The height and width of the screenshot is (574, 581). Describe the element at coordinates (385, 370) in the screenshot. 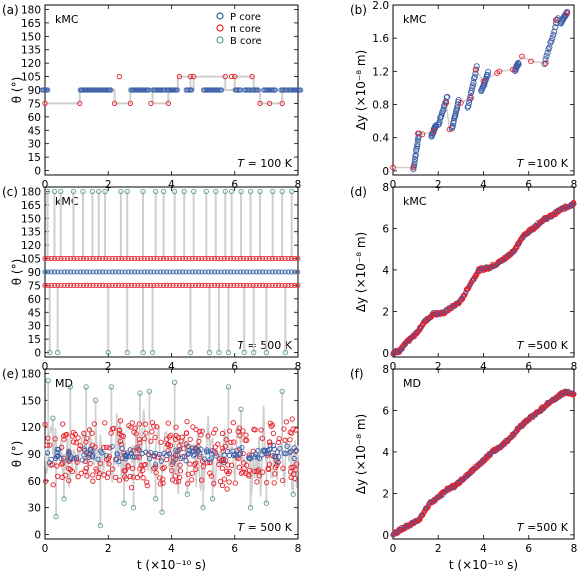

I see `y-tick-label: 8` at that location.